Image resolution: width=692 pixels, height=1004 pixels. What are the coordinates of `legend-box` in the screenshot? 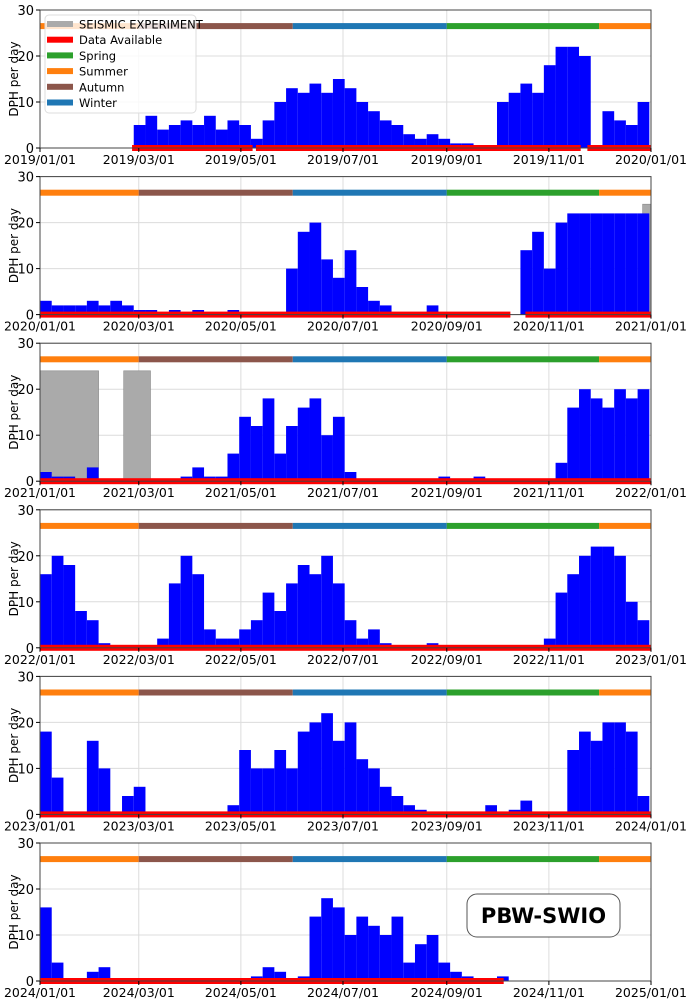 It's located at (120, 64).